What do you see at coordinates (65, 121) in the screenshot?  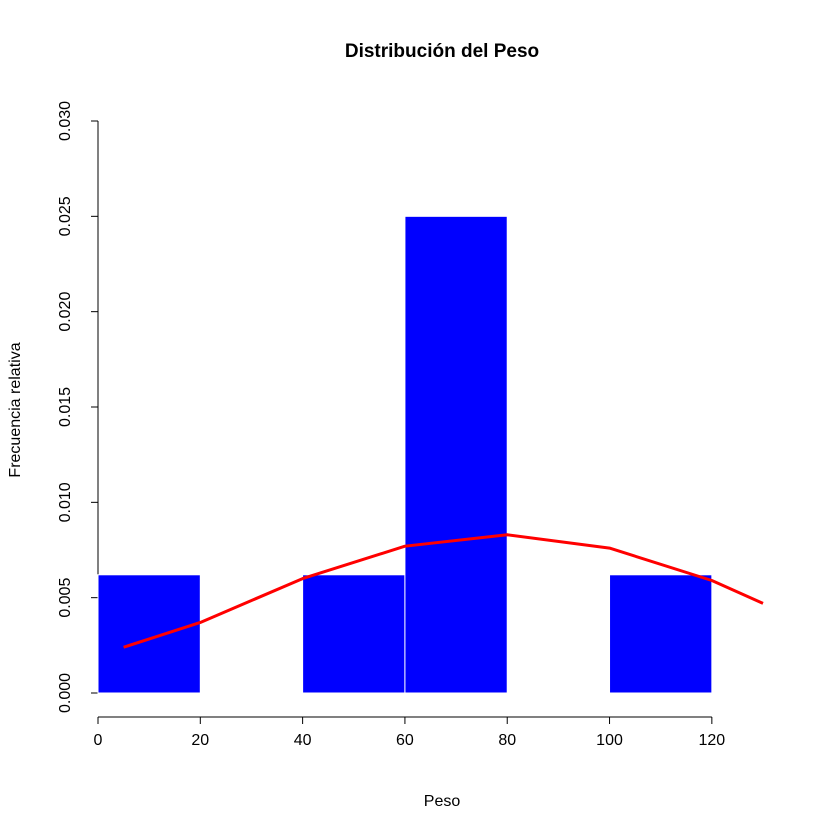 I see `y-tick-label: 0.030` at bounding box center [65, 121].